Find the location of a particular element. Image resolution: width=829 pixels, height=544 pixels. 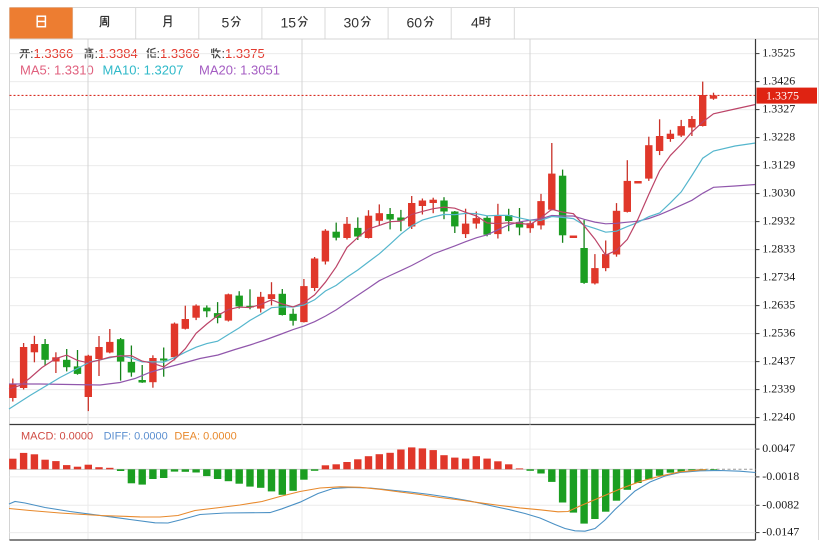

svg-text: 1.2536 is located at coordinates (778, 333).